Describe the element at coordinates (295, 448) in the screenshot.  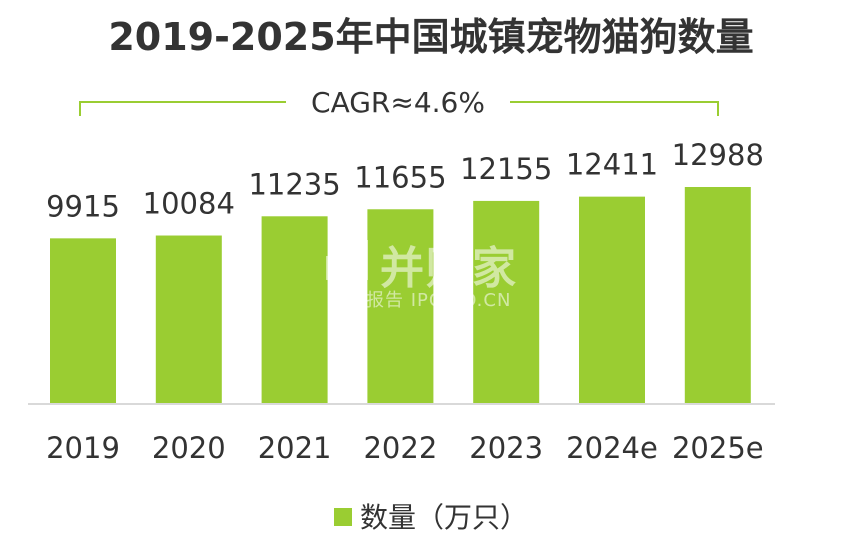
I see `x-tick-label-2021: 2021` at that location.